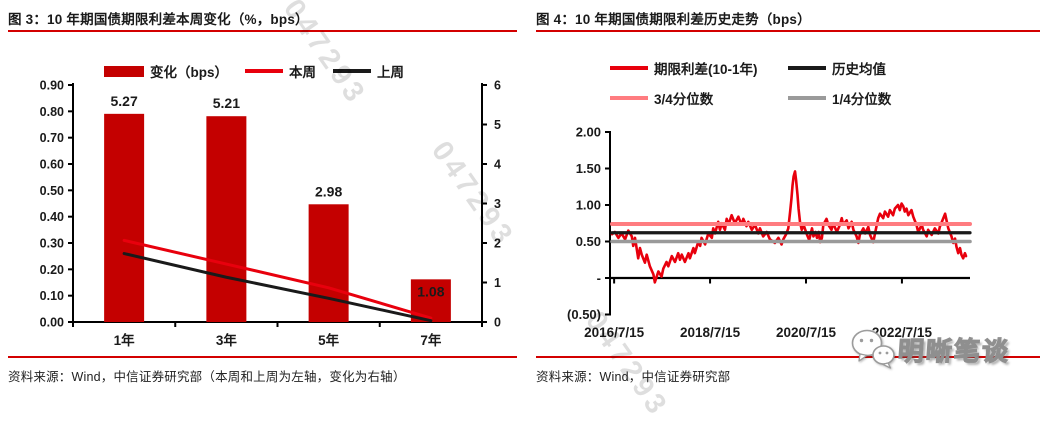 The height and width of the screenshot is (423, 1045). I want to click on figure-3-title: 图 3：10 年期国债期限利差本周变化（%，bps）, so click(158, 19).